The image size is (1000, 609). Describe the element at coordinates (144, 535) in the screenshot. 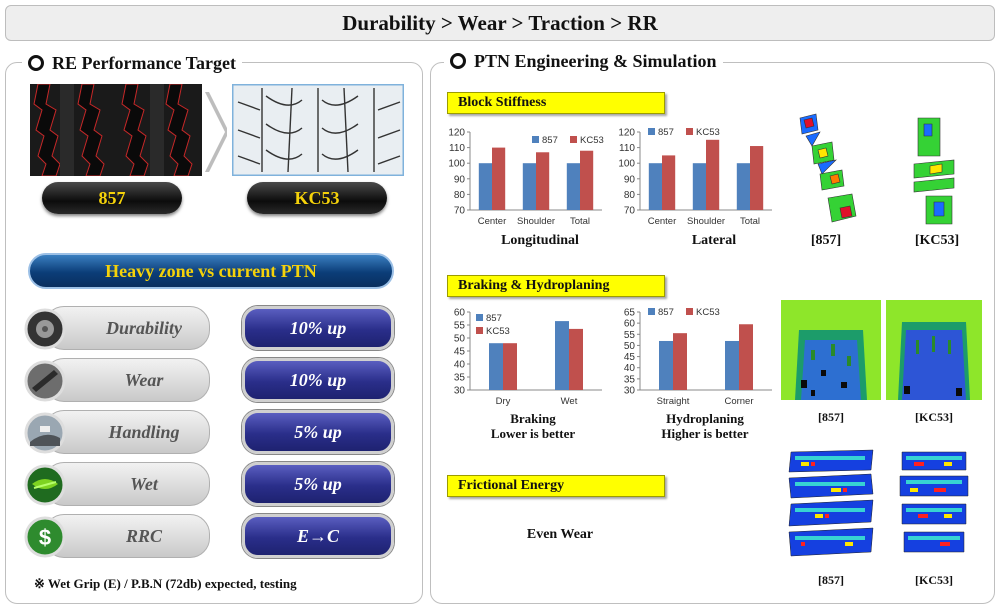

I see `perf-label-text: RRC` at that location.